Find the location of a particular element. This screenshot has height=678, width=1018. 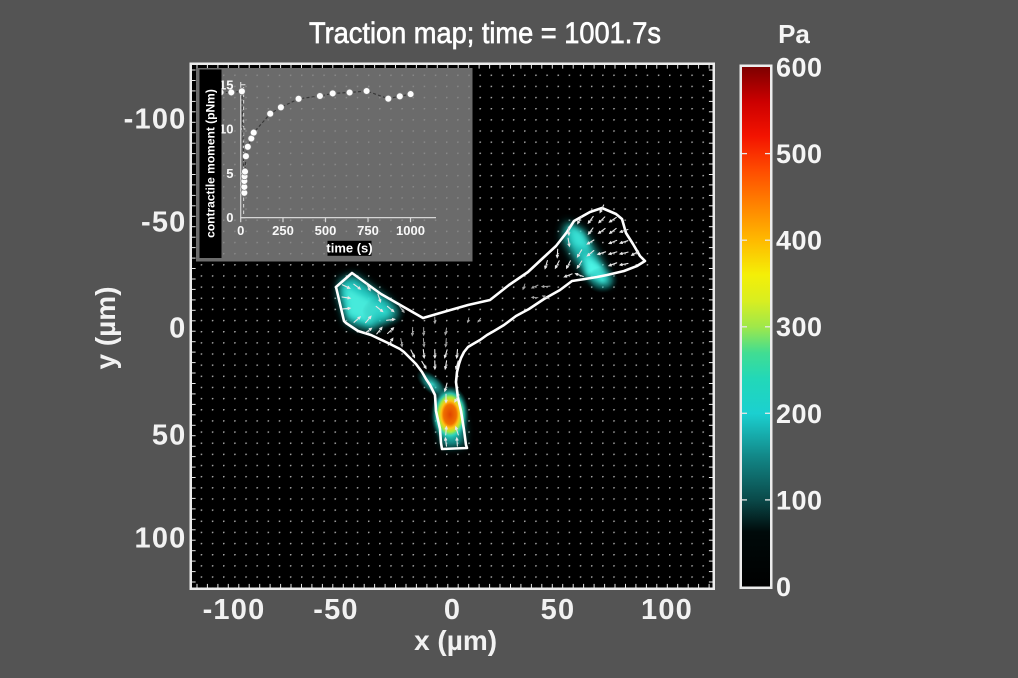

svg-text: 250 is located at coordinates (283, 230).